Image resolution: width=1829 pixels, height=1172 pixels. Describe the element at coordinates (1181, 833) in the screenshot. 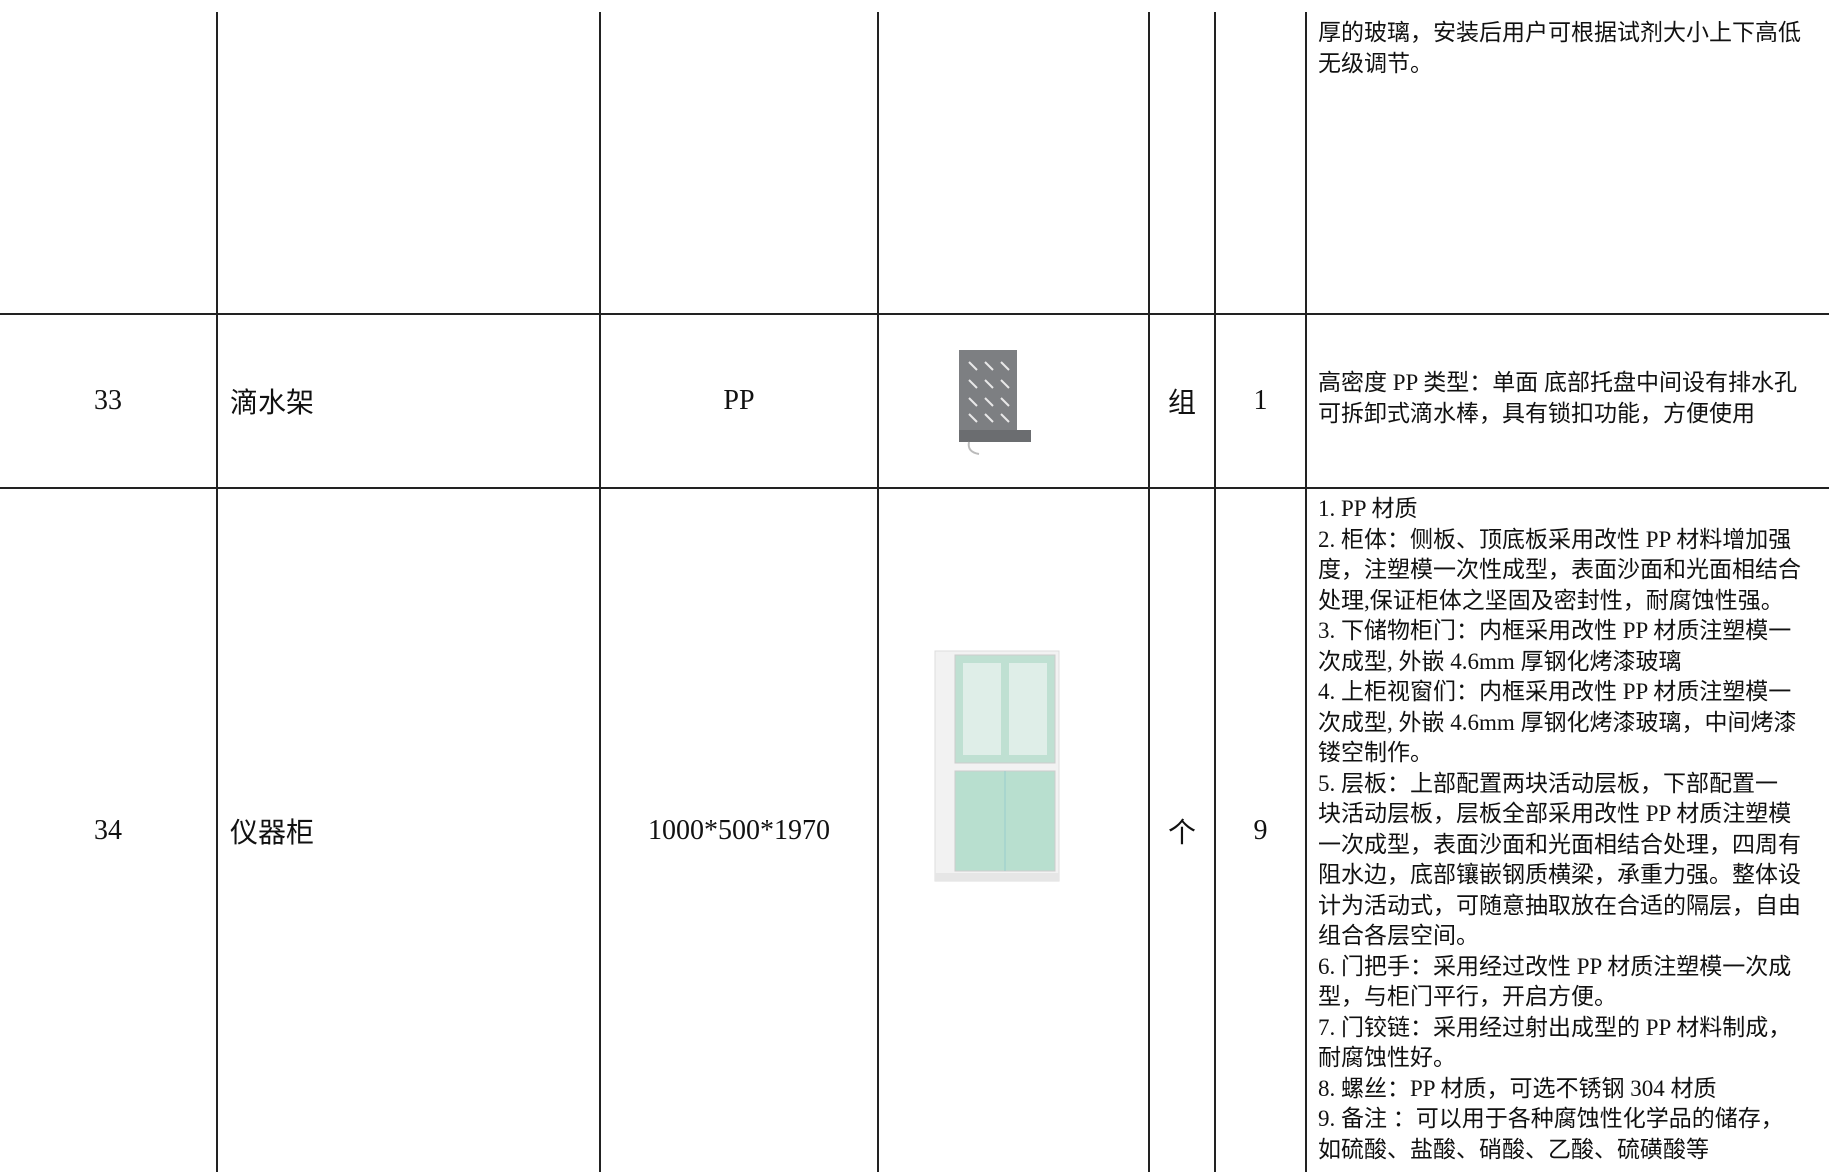

I see `cell-unit: 个` at that location.